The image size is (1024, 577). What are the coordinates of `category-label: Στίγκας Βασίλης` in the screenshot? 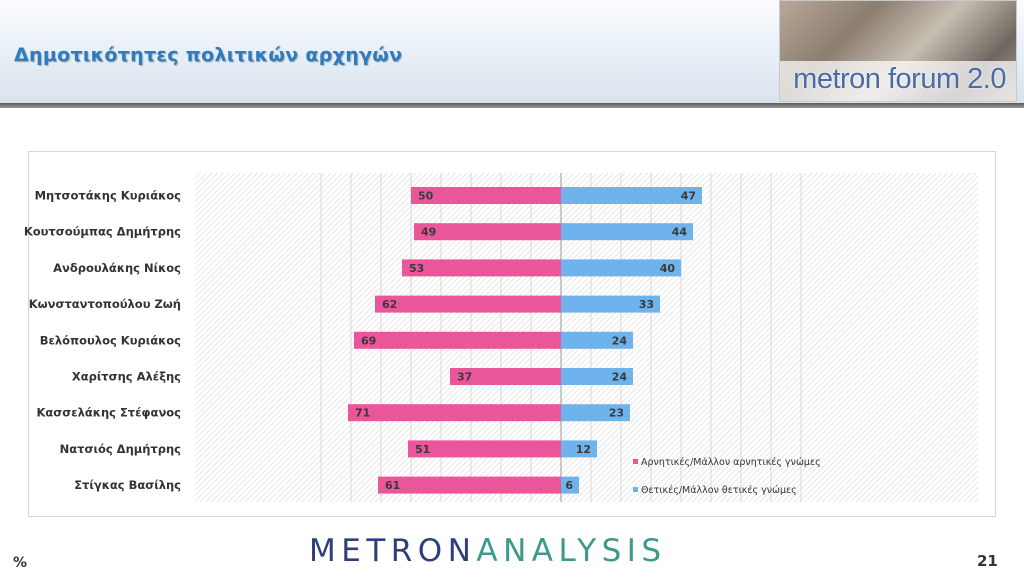 It's located at (127, 485).